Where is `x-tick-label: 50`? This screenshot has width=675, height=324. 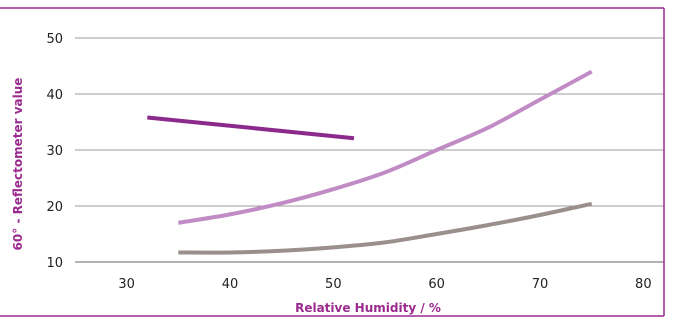 x-tick-label: 50 is located at coordinates (333, 284).